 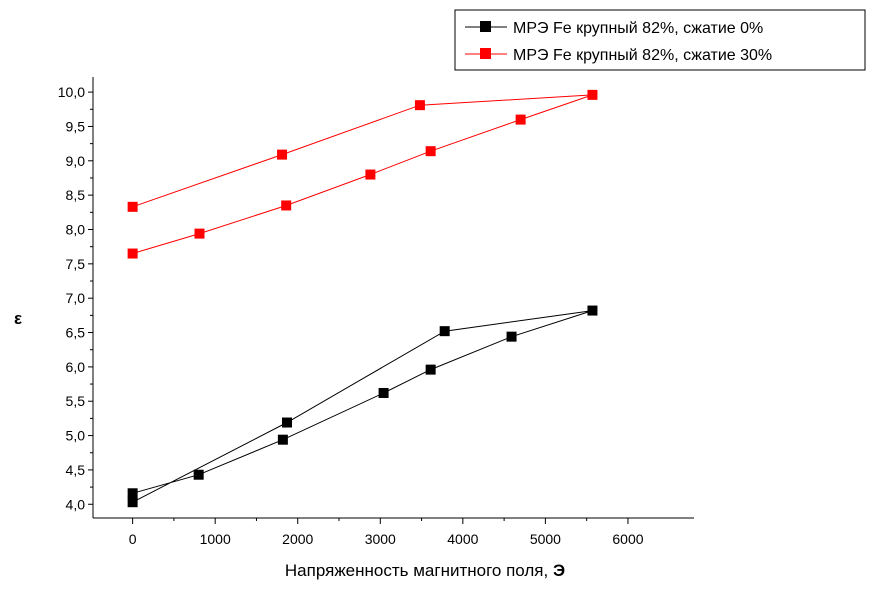 What do you see at coordinates (76, 367) in the screenshot?
I see `y-tick-label: 6,0` at bounding box center [76, 367].